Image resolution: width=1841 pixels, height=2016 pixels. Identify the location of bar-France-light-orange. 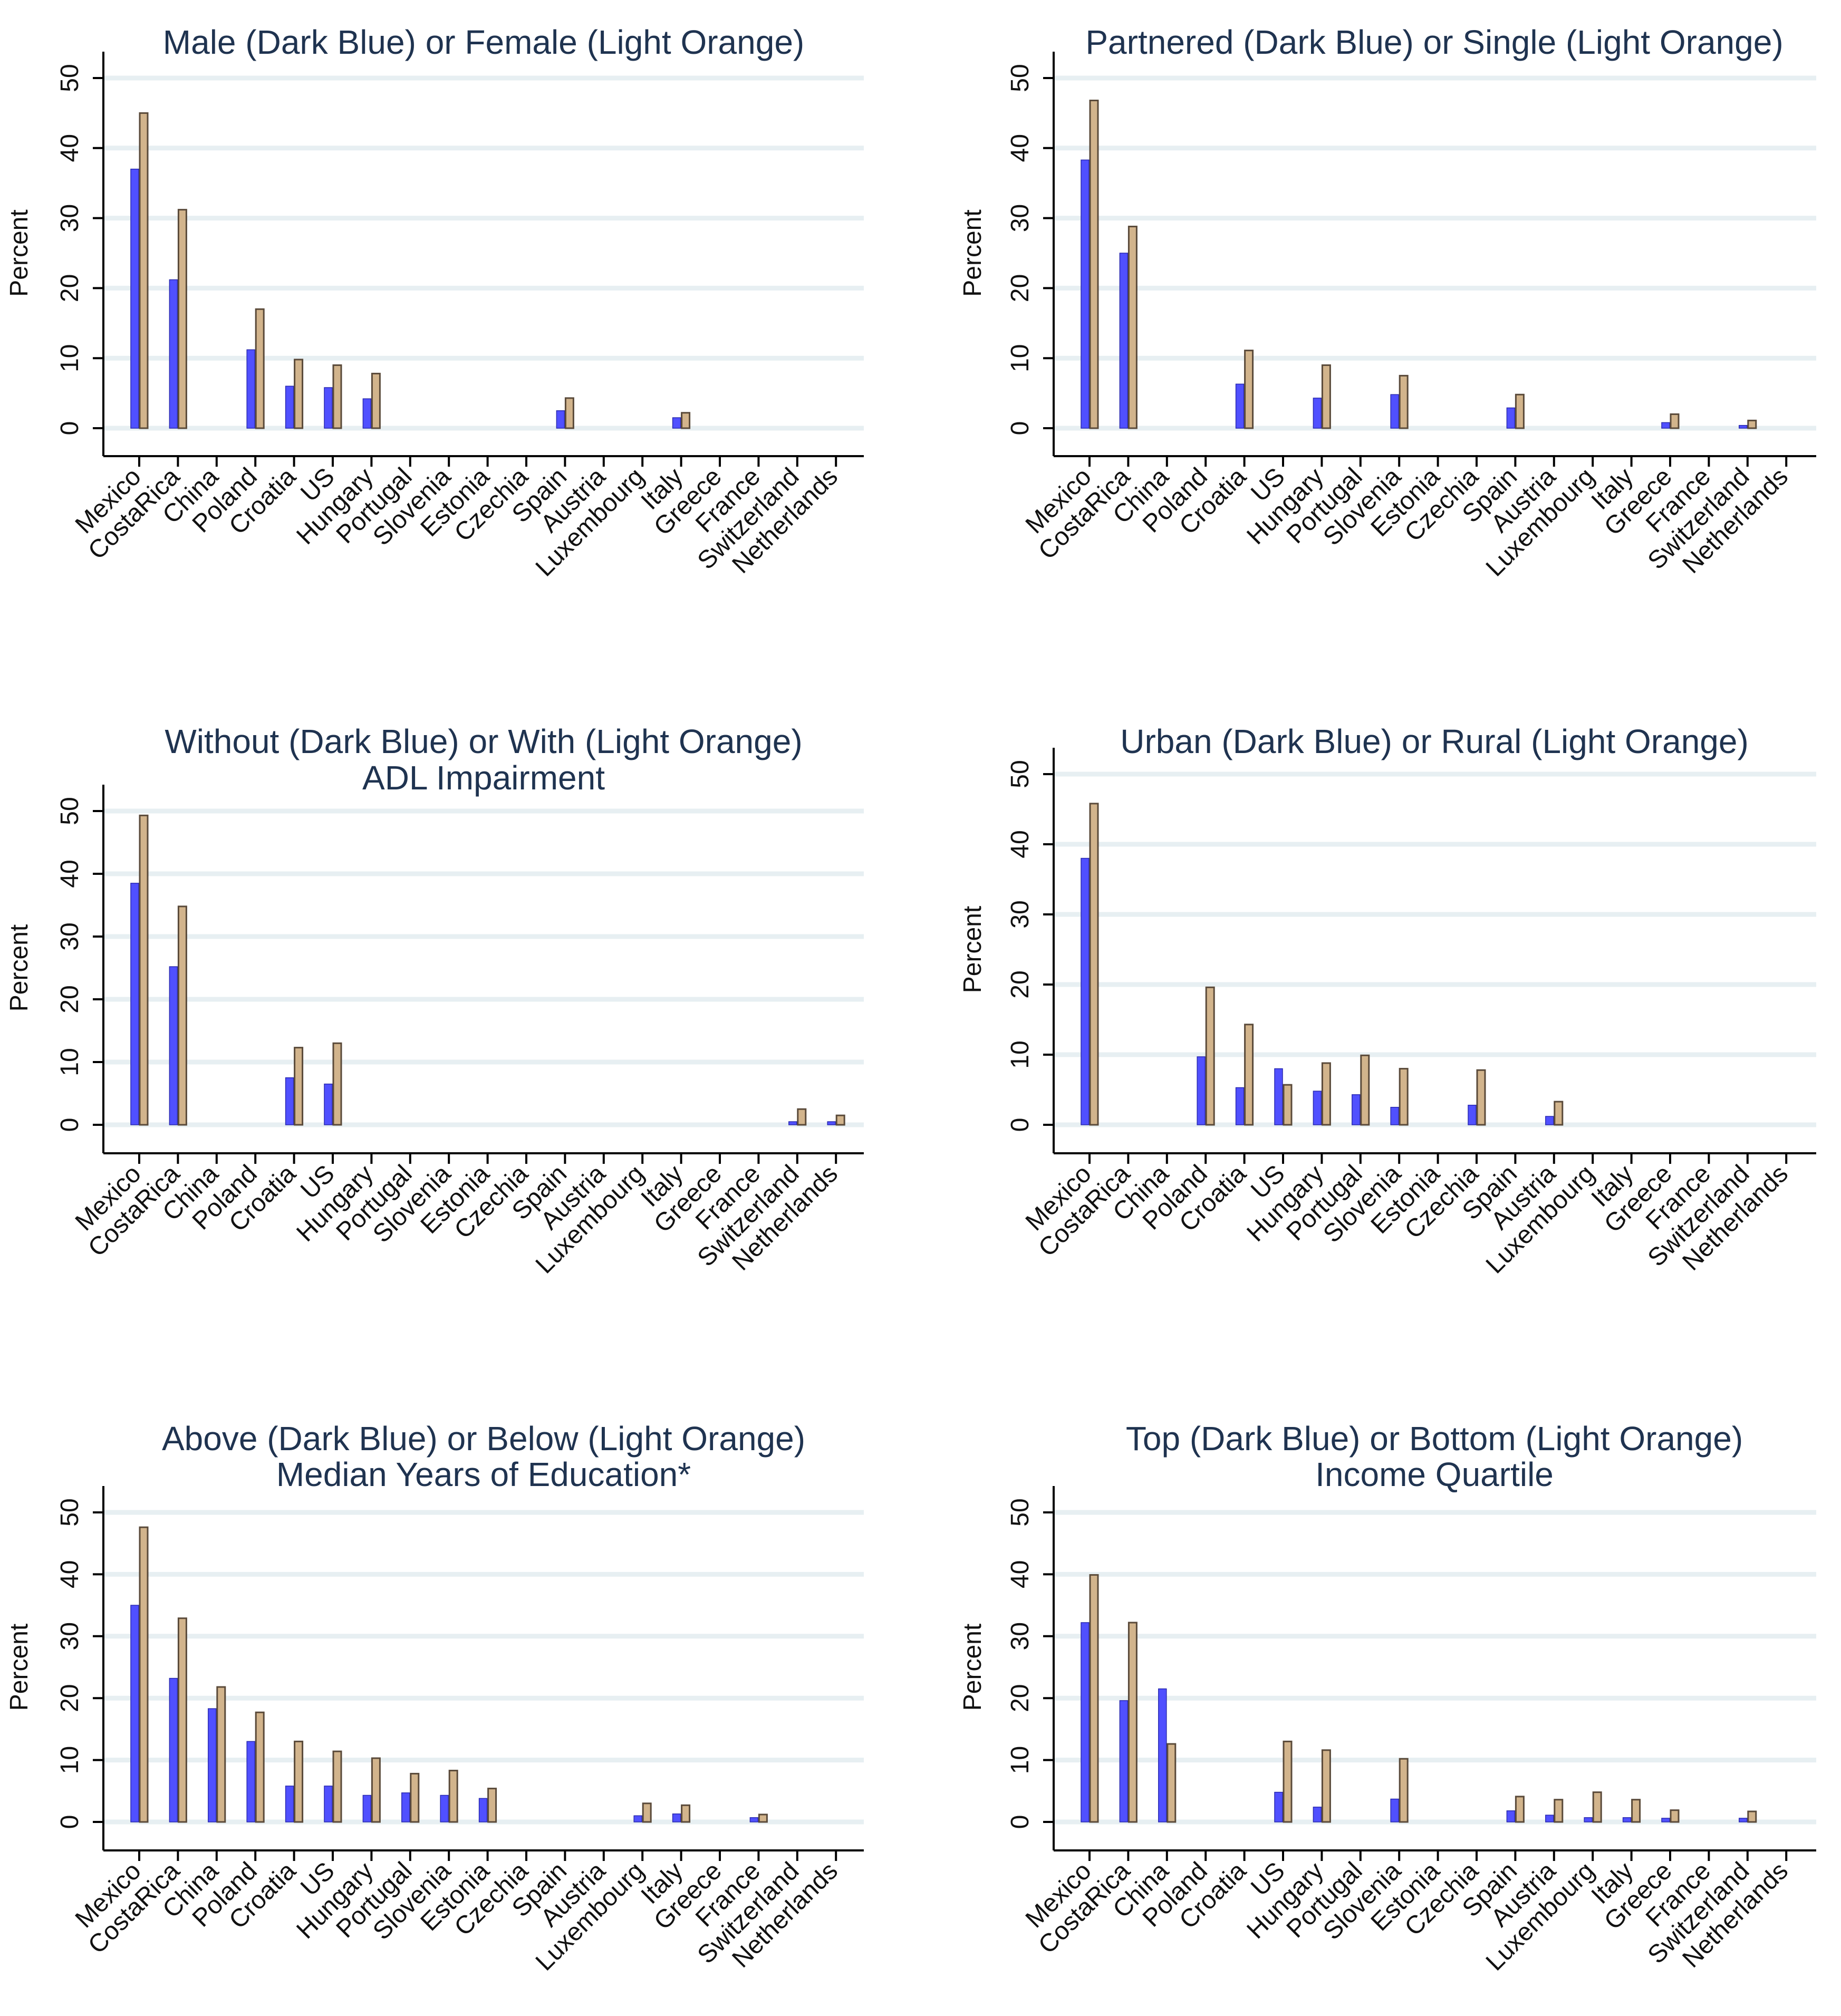
(763, 1819).